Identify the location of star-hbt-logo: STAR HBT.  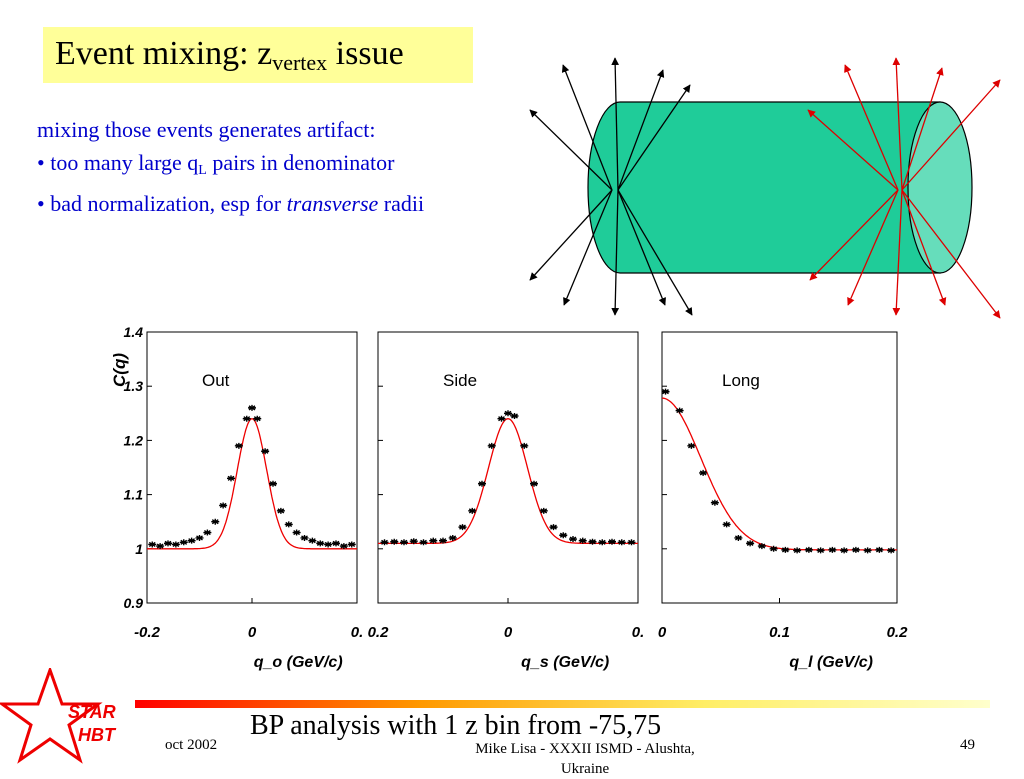
(65, 716).